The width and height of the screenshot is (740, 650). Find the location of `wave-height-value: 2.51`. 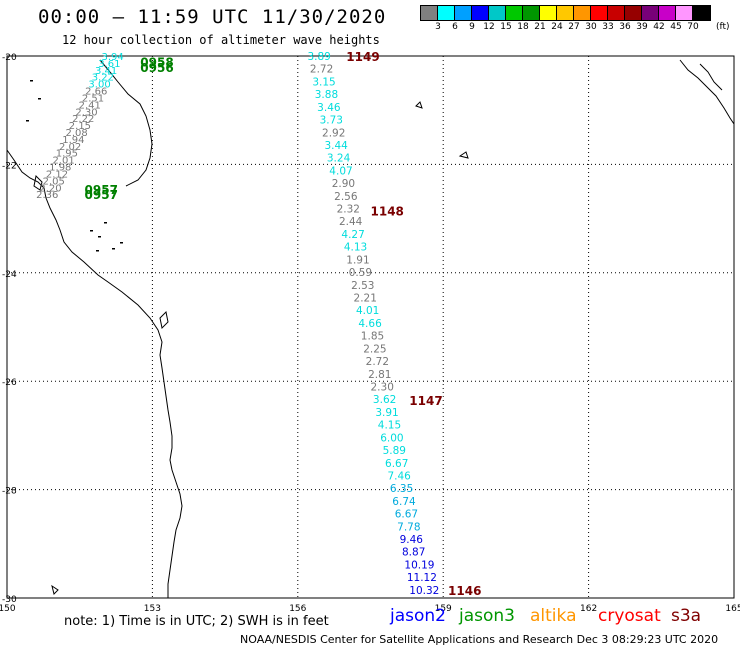

wave-height-value: 2.51 is located at coordinates (93, 98).